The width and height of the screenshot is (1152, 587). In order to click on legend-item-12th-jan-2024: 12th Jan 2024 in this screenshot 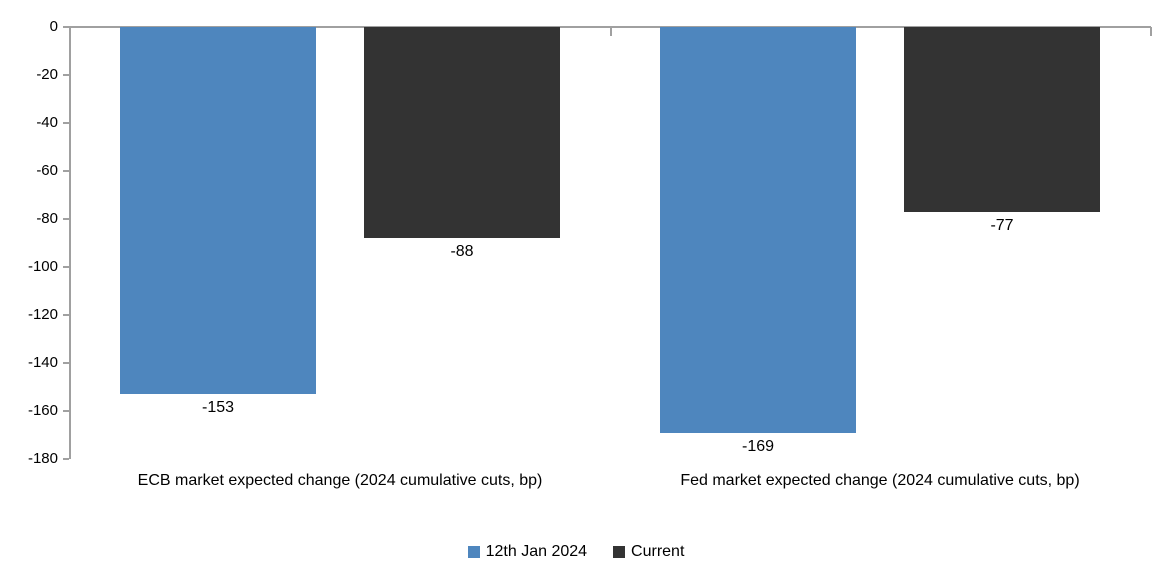, I will do `click(527, 551)`.